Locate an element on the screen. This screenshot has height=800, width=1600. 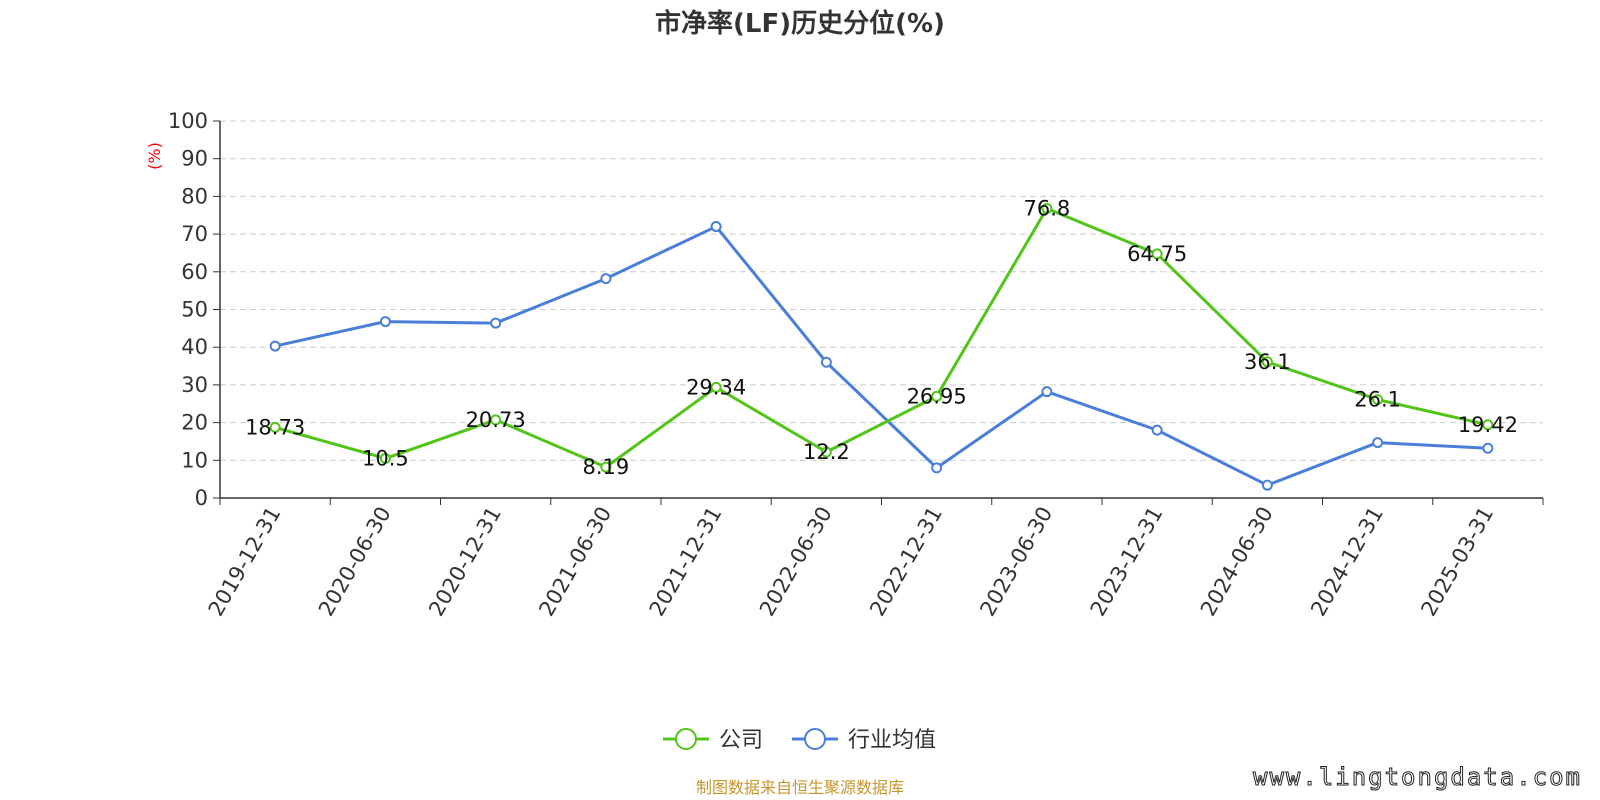
x-tick-label: 2022-06-30 is located at coordinates (796, 562).